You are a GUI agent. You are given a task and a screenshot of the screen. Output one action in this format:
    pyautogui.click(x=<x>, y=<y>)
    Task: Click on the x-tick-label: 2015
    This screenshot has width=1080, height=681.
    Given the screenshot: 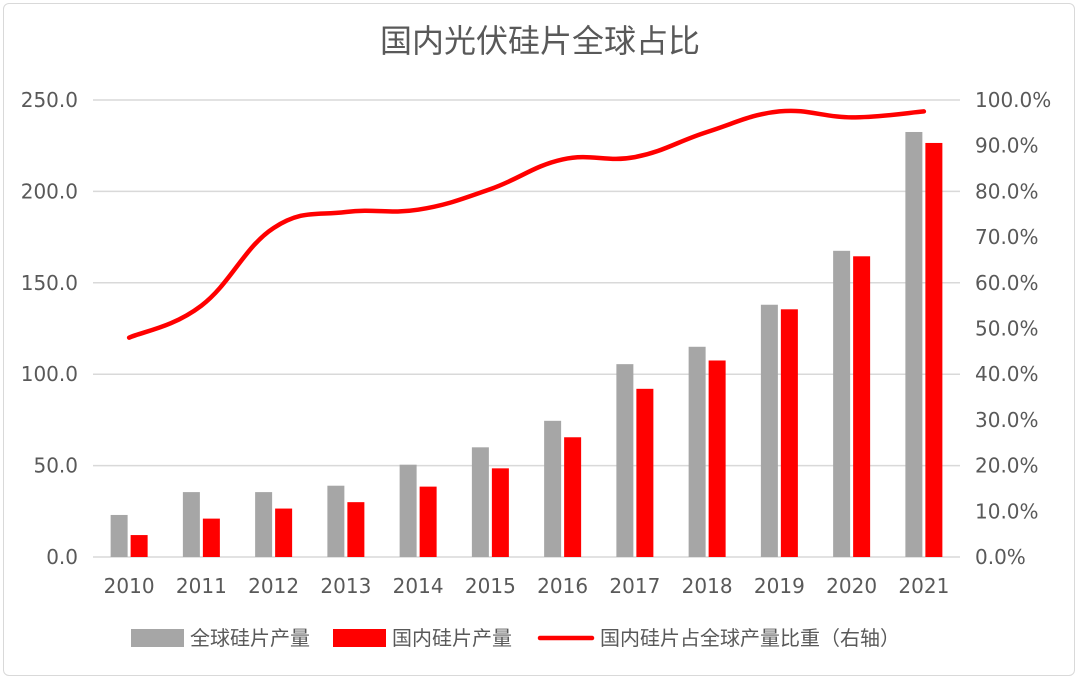 What is the action you would take?
    pyautogui.click(x=490, y=586)
    